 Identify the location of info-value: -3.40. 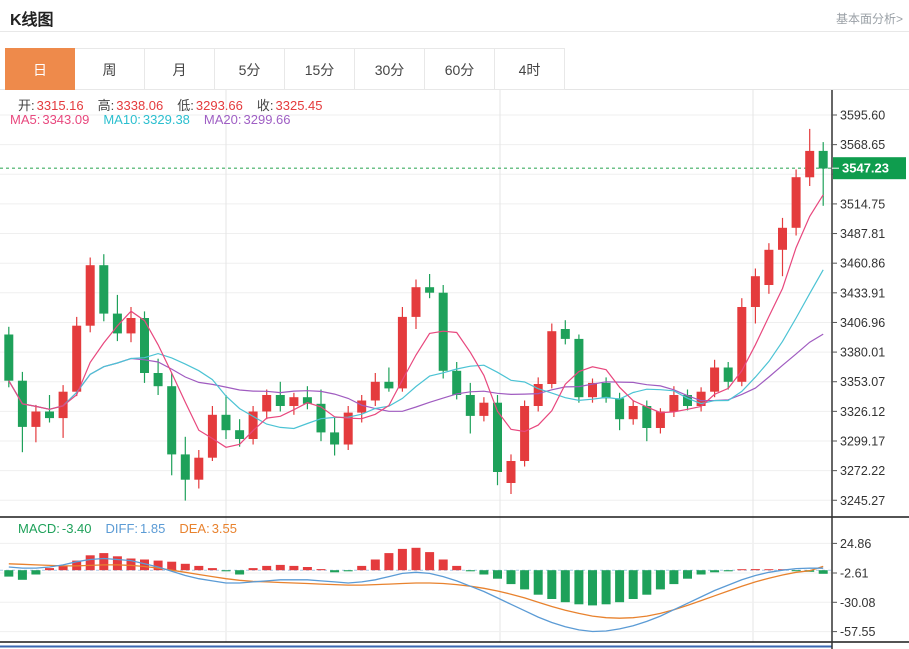
(76, 528).